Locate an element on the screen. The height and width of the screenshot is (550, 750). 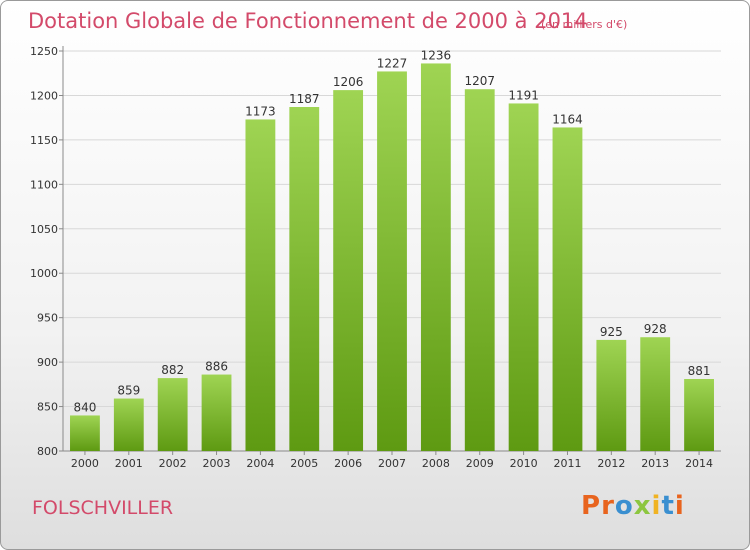
bar-value-label: 881 is located at coordinates (699, 371).